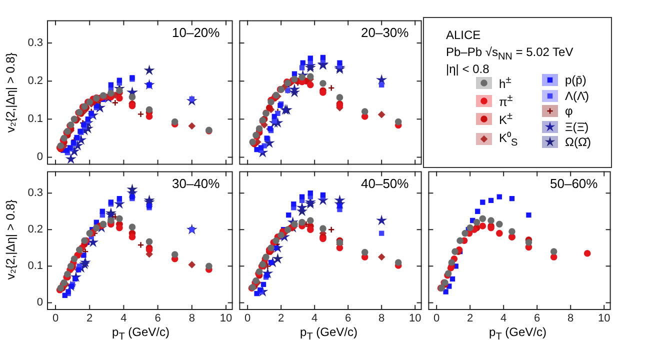 The width and height of the screenshot is (650, 340). Describe the element at coordinates (385, 32) in the screenshot. I see `chart-title: 20–30%` at that location.